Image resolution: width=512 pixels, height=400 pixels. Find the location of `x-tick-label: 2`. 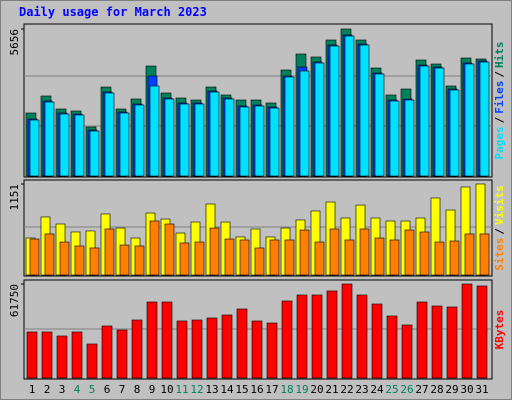

x-tick-label: 2 is located at coordinates (47, 389).